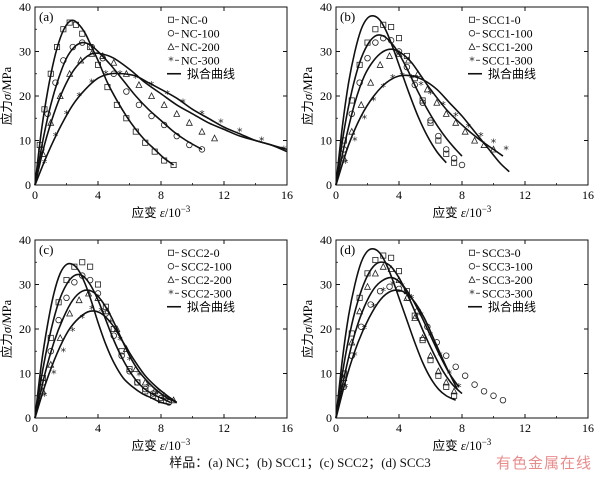  Describe the element at coordinates (525, 428) in the screenshot. I see `x-tick-label: 12` at that location.